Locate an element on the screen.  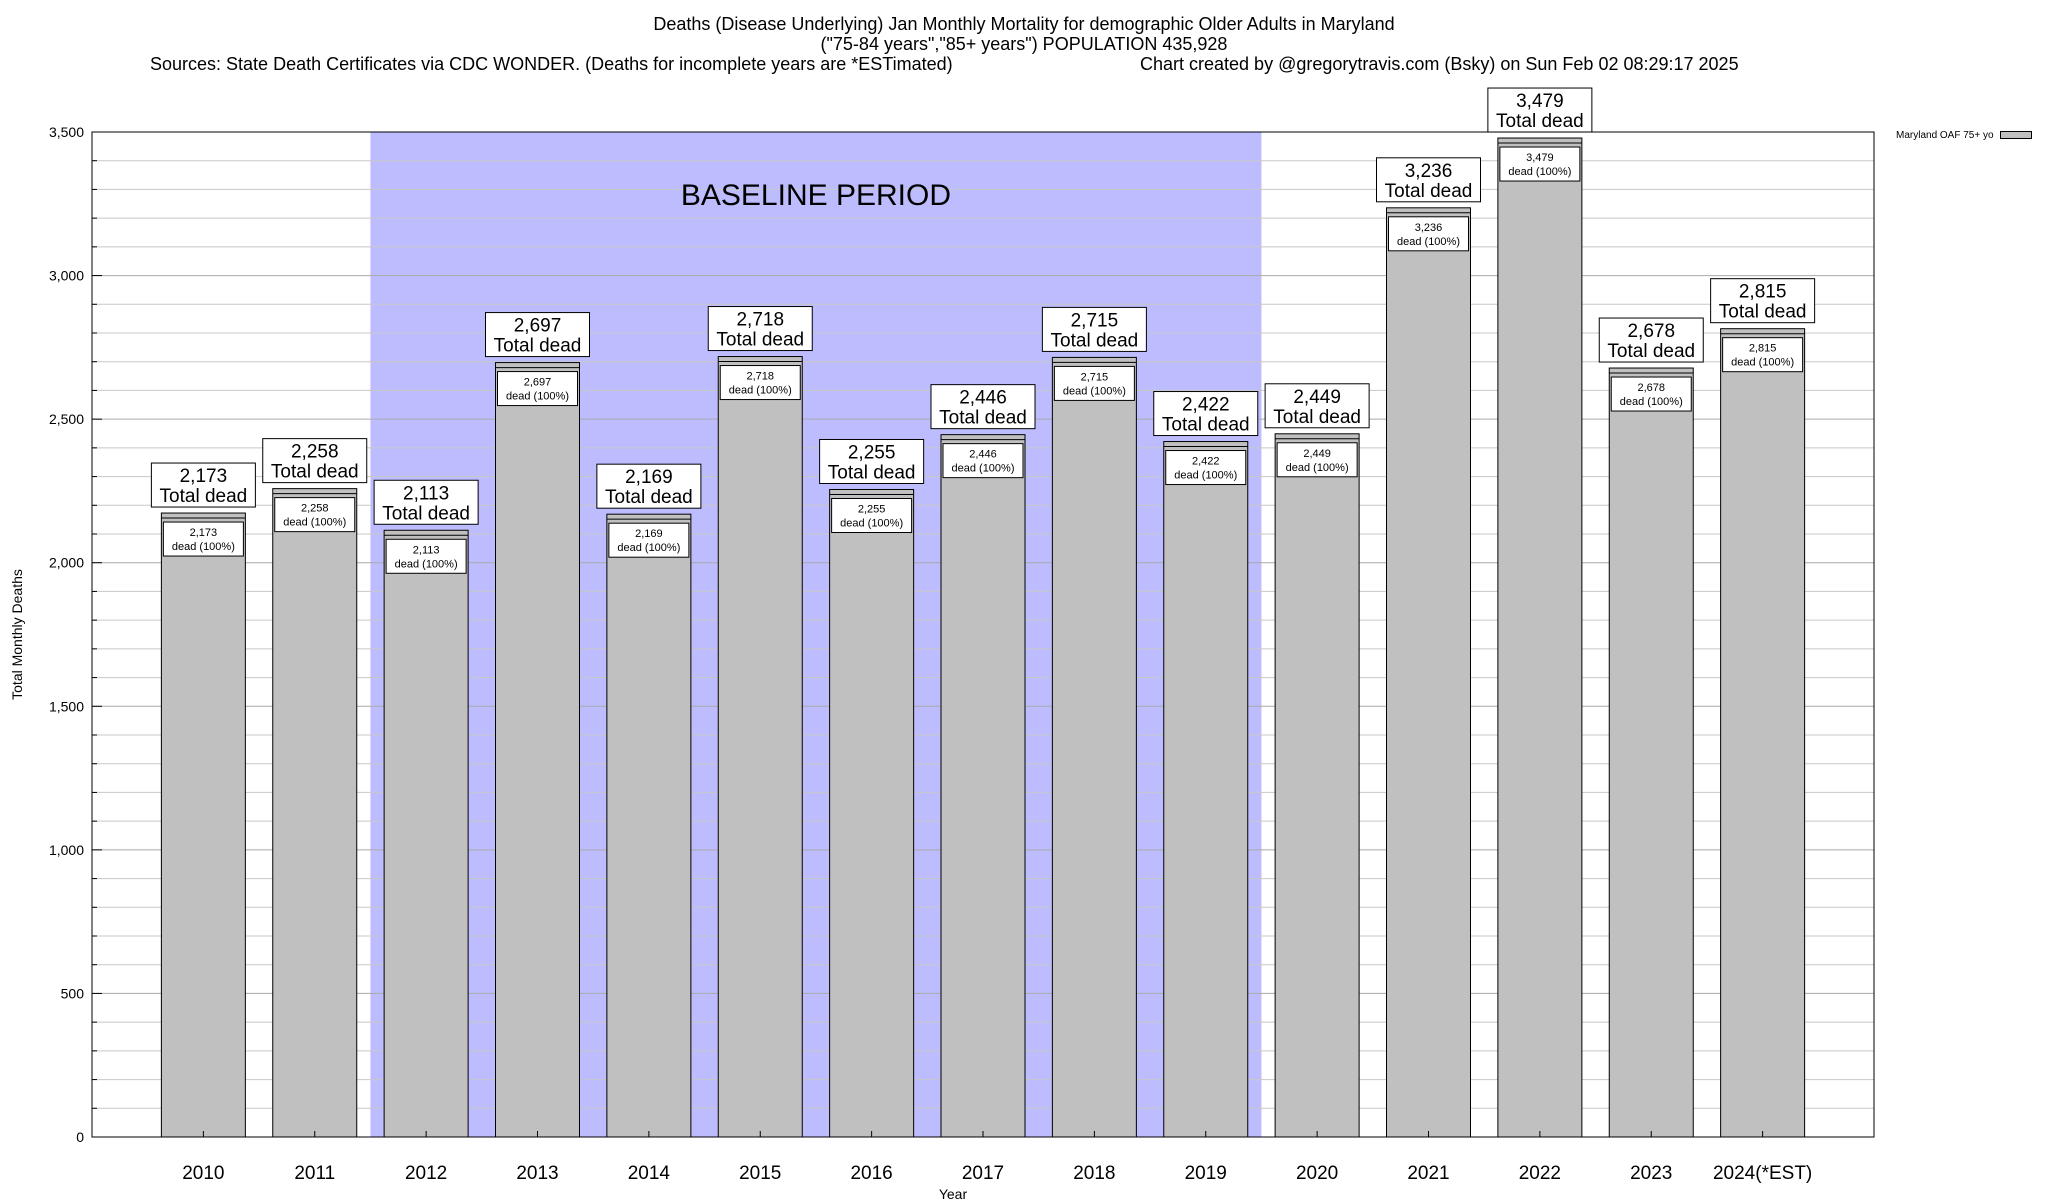
inner-value-label: 2,697 is located at coordinates (538, 383).